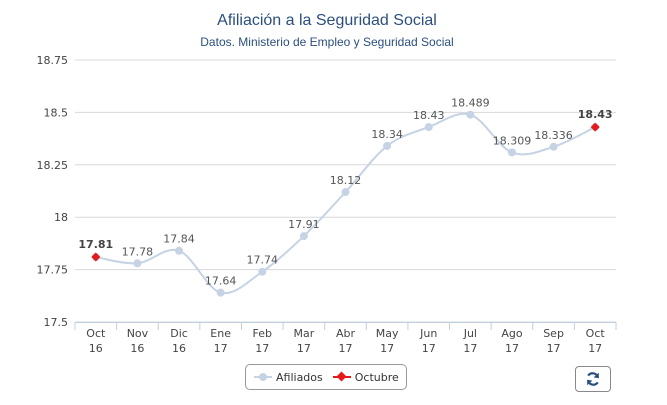  I want to click on y-tick-label: 18.25, so click(53, 165).